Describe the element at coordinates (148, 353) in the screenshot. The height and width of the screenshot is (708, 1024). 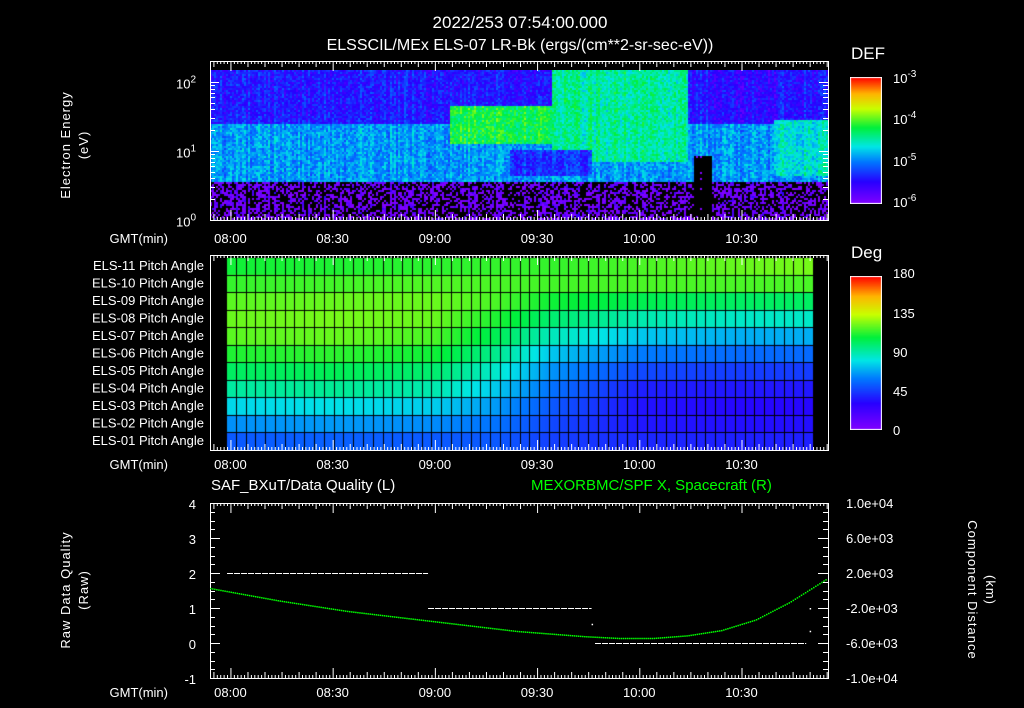
I see `pitch-row-label: ELS-06 Pitch Angle` at that location.